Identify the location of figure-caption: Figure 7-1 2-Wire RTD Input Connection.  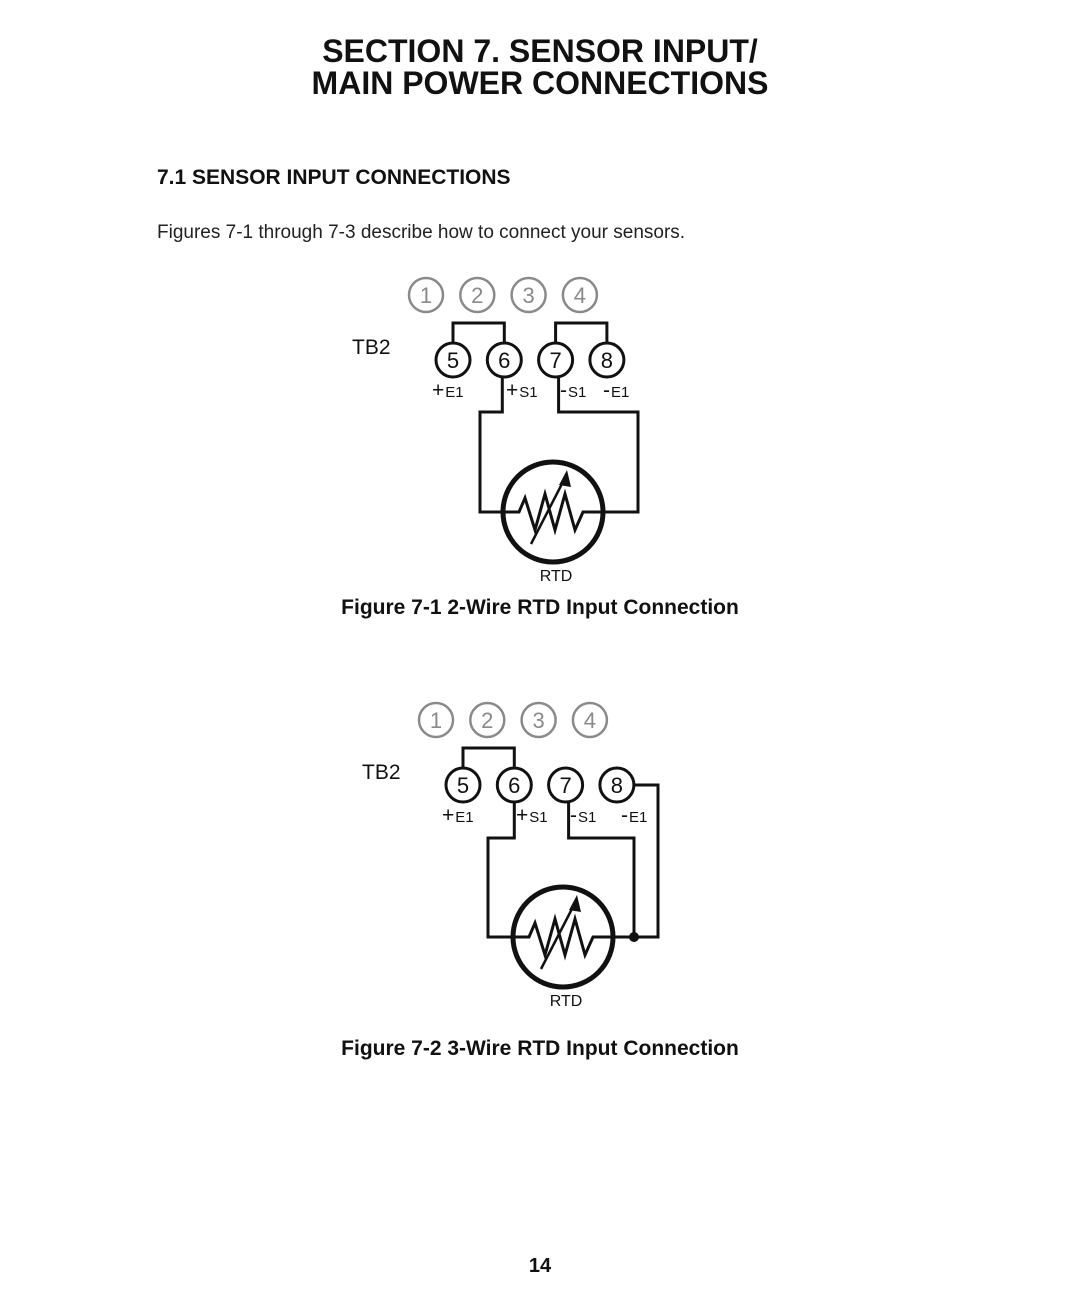
(540, 607).